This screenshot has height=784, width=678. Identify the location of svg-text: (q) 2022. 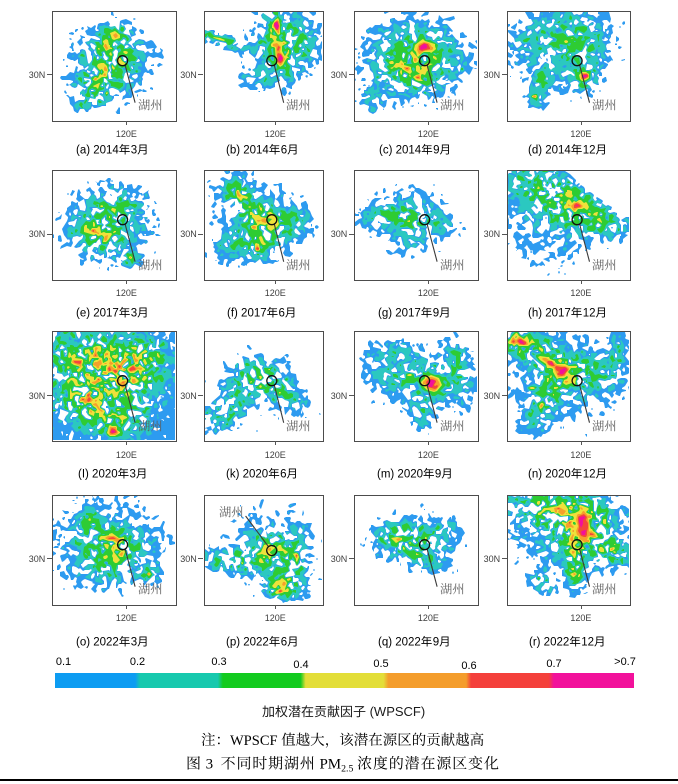
(399, 642).